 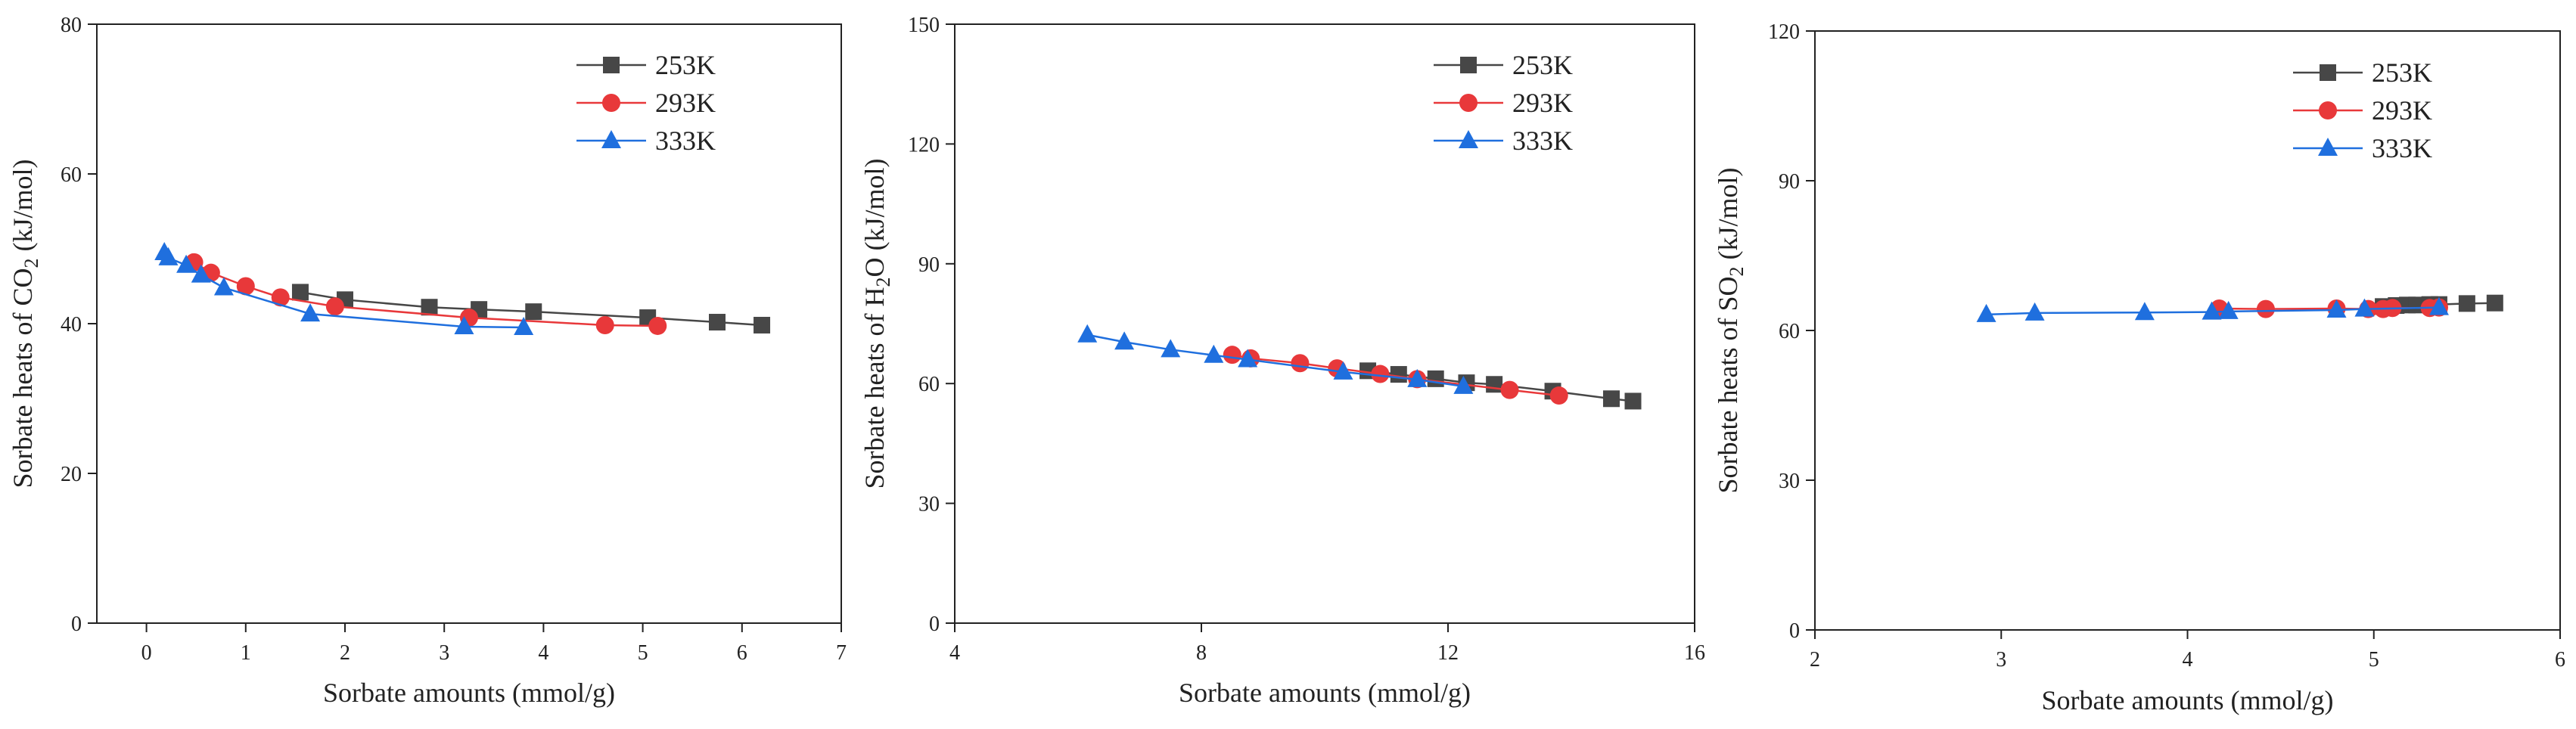 I want to click on x-tick-label: 0, so click(x=146, y=653).